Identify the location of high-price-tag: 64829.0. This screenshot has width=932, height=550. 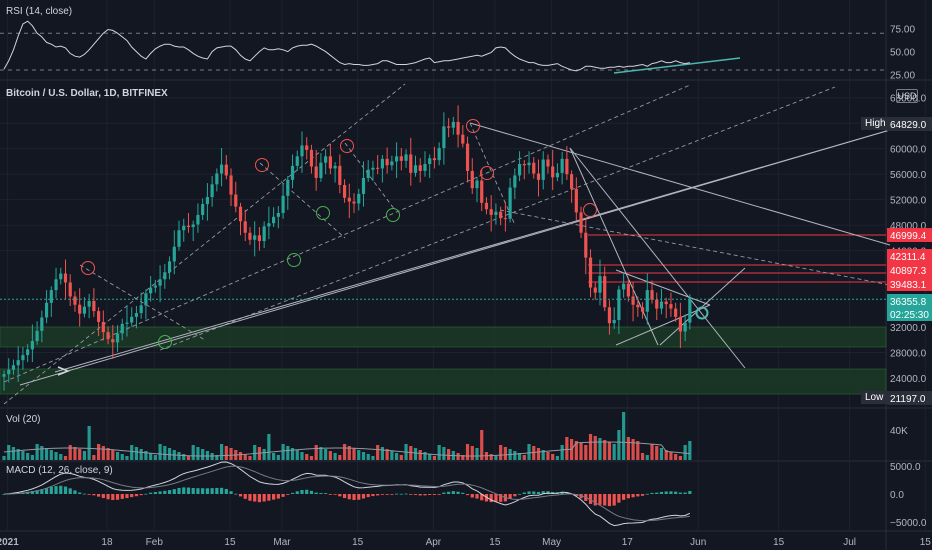
(908, 125).